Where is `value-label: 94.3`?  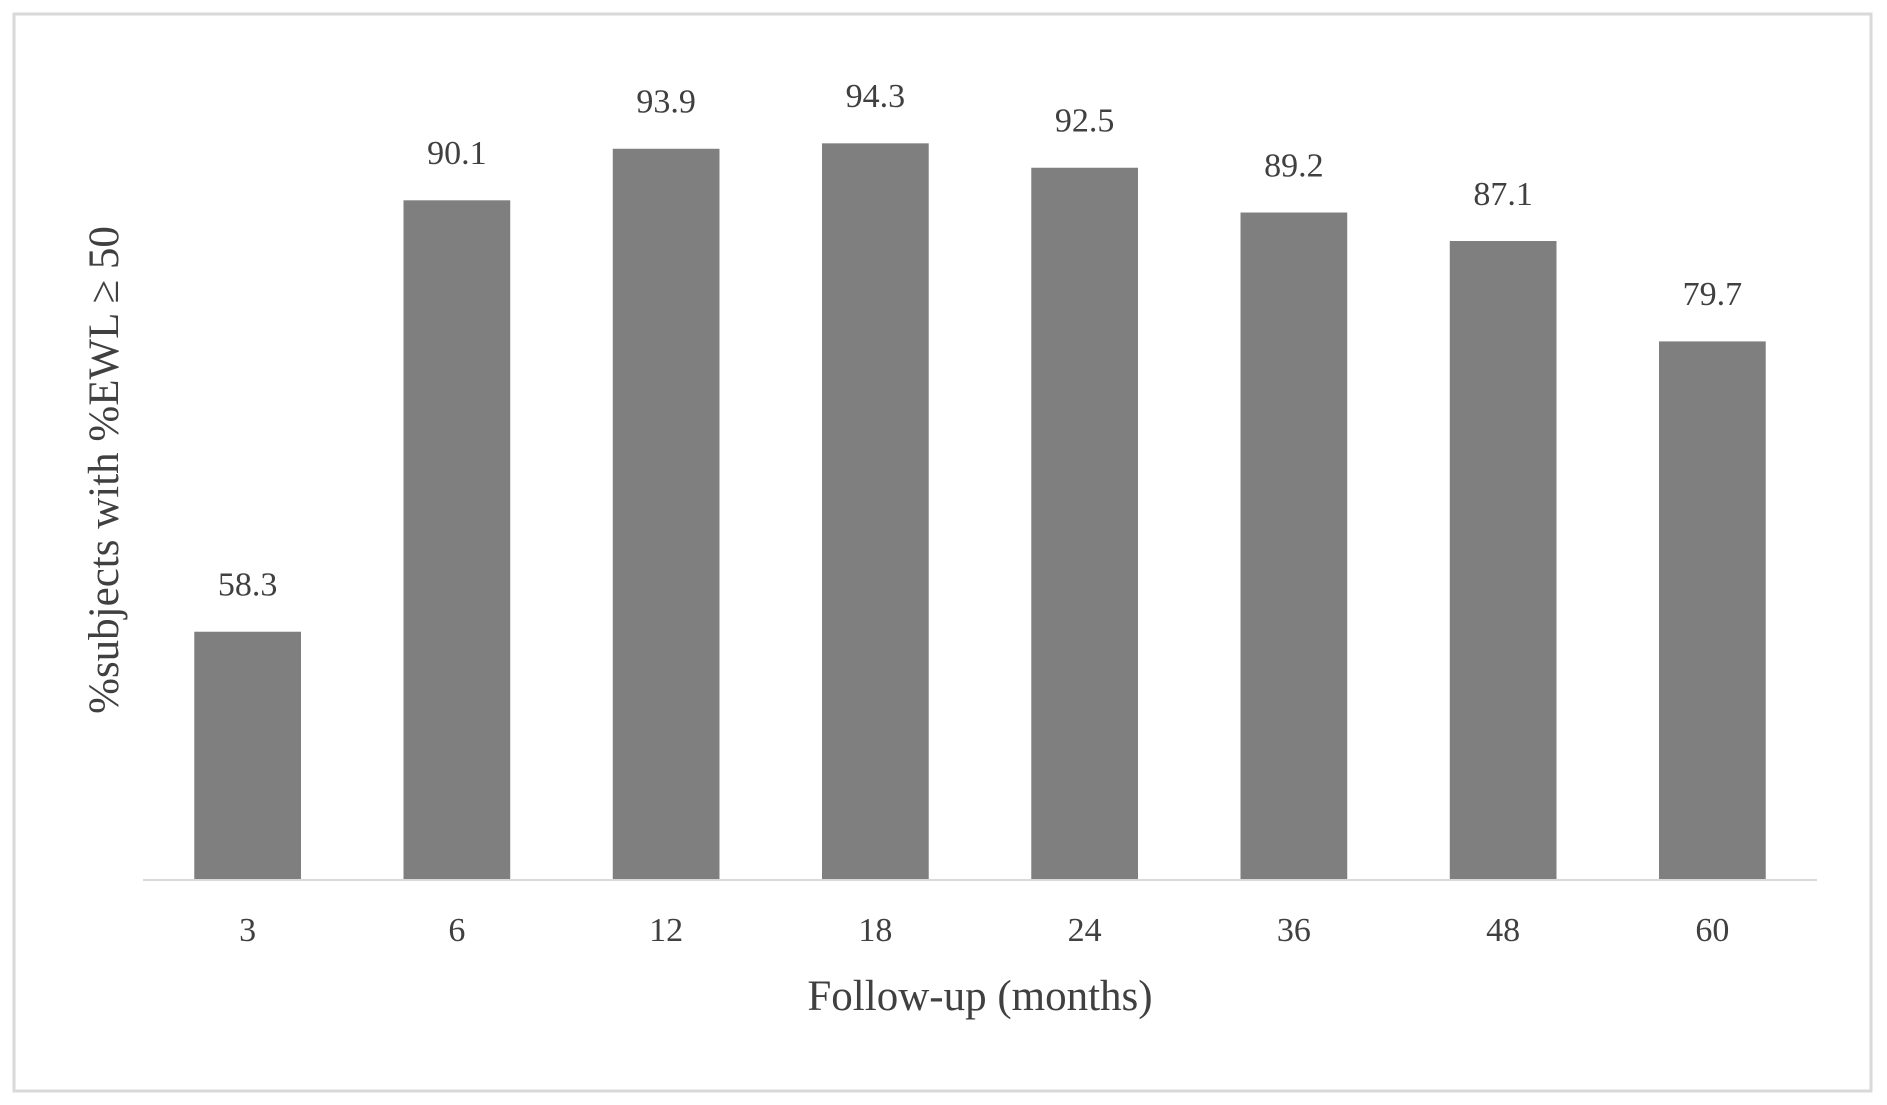
value-label: 94.3 is located at coordinates (876, 96).